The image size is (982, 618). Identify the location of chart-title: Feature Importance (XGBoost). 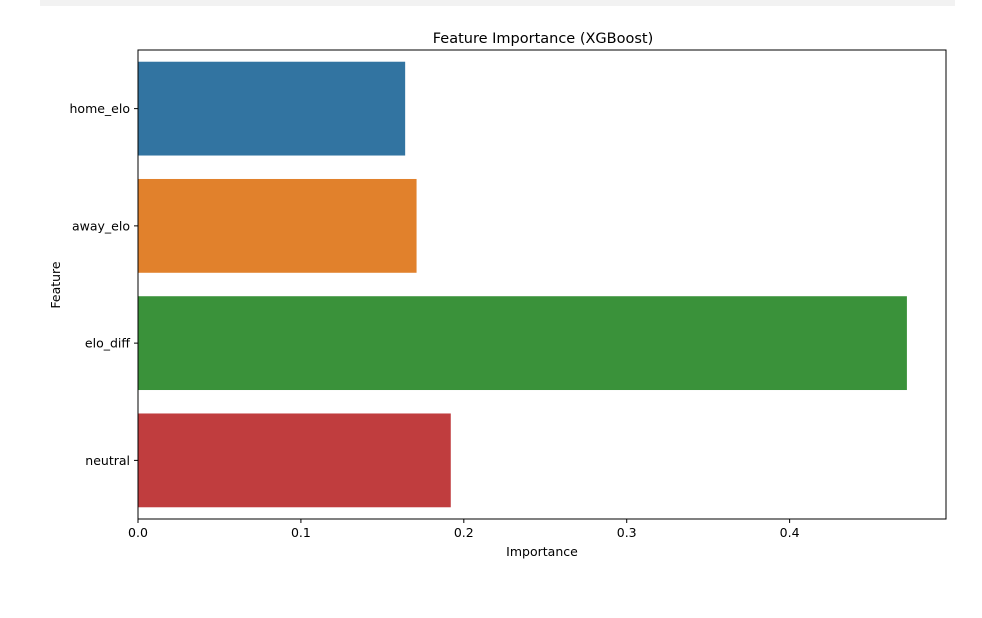
(543, 39).